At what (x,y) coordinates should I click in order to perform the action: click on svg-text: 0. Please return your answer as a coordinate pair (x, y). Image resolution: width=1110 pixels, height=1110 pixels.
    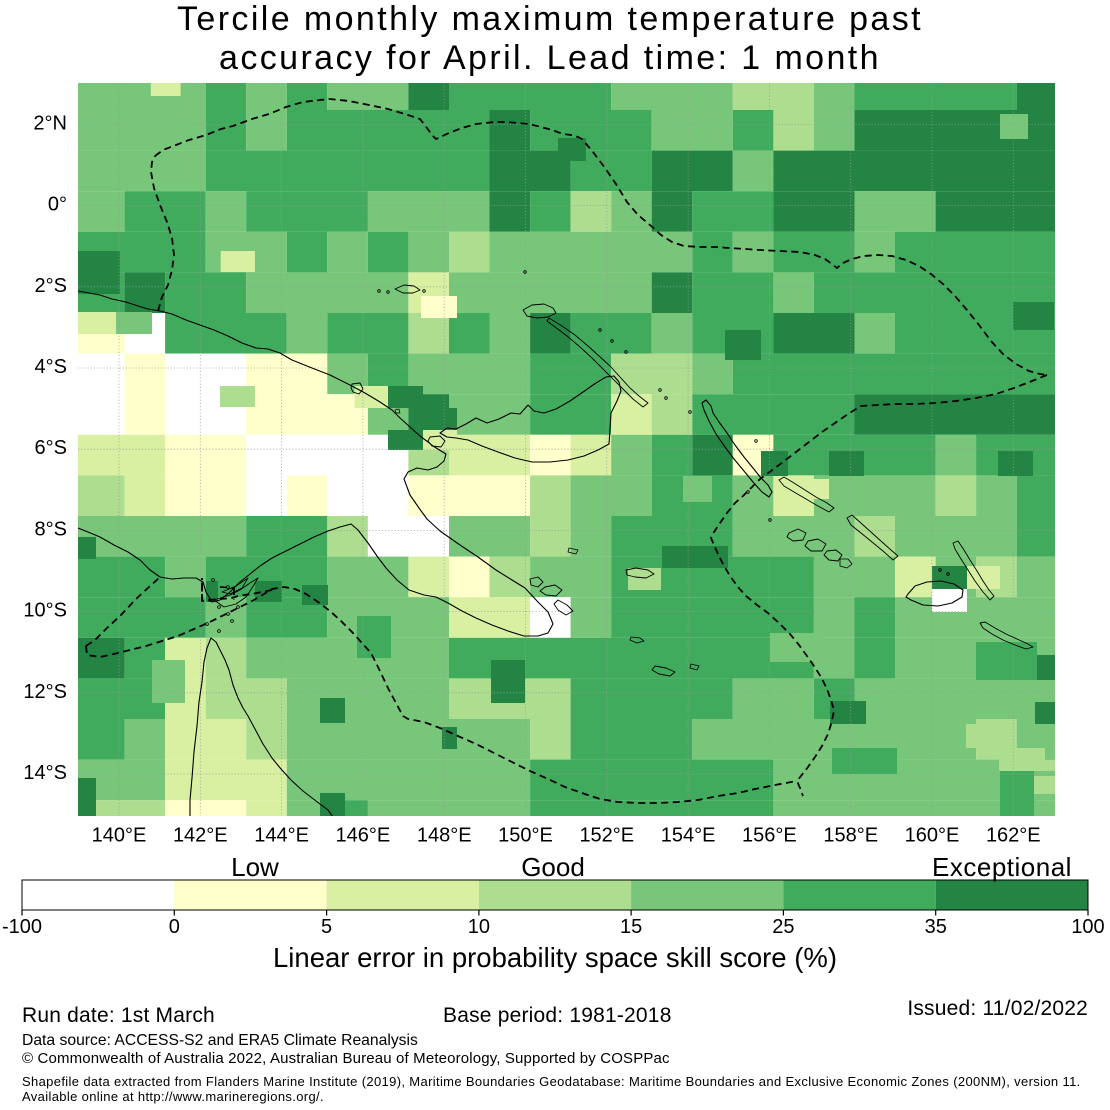
    Looking at the image, I should click on (174, 927).